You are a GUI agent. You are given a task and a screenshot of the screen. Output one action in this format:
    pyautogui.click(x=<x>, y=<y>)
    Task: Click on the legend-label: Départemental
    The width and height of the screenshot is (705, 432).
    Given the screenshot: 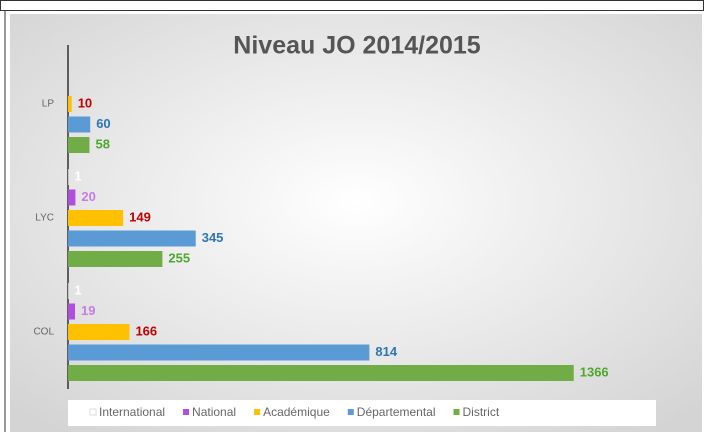 What is the action you would take?
    pyautogui.click(x=396, y=412)
    